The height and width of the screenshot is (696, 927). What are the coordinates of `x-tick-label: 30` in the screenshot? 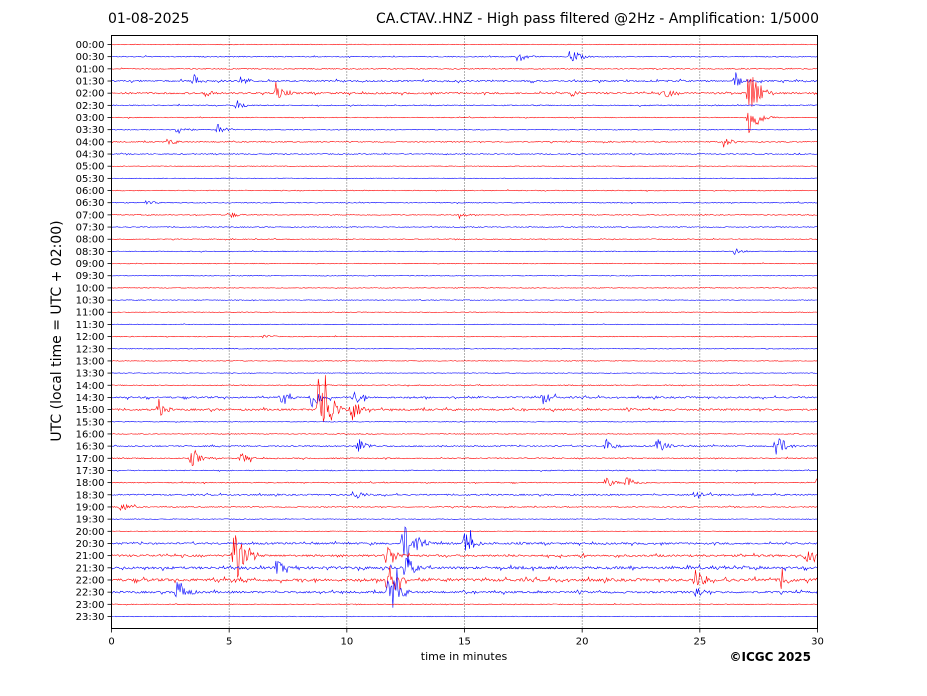 It's located at (817, 642).